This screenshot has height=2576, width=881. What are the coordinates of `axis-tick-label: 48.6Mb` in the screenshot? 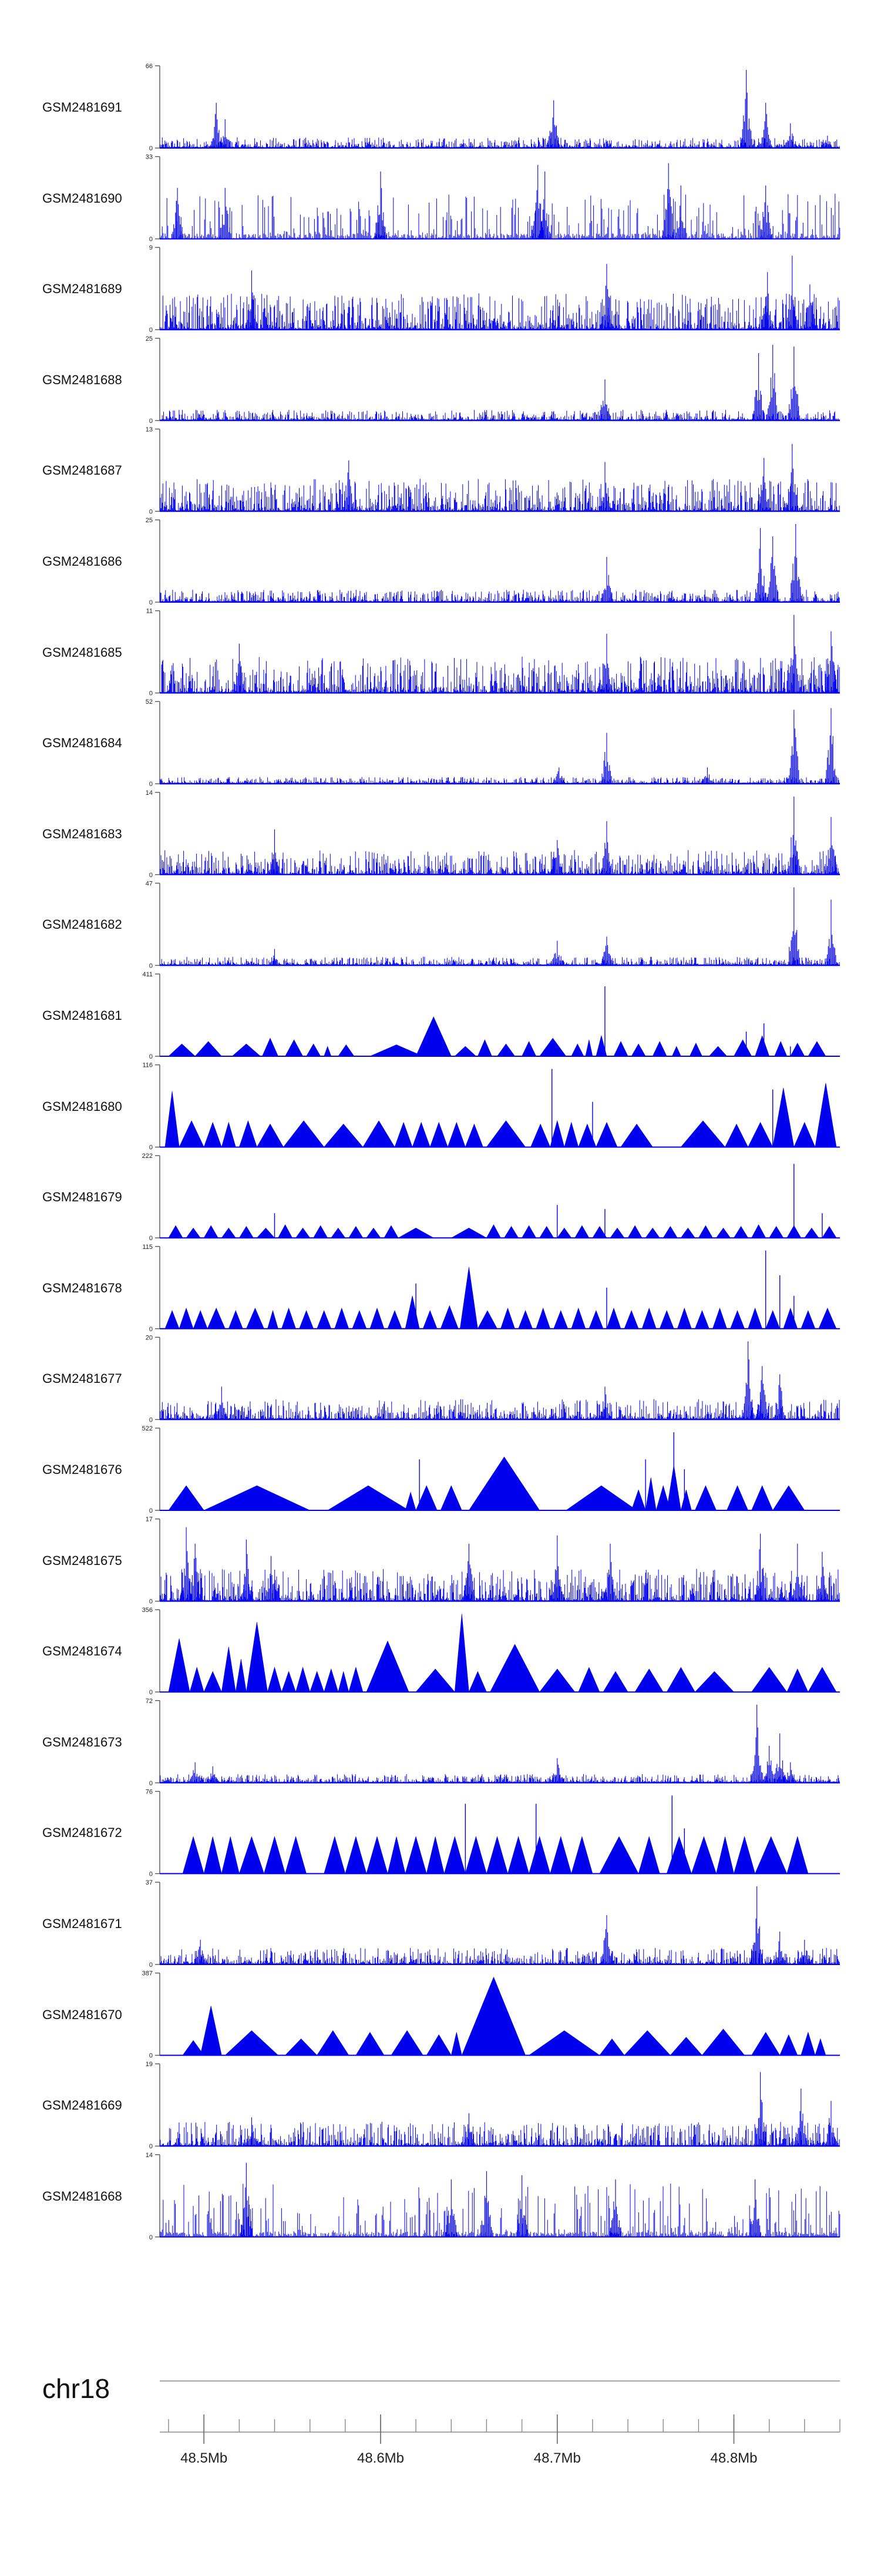 It's located at (380, 2458).